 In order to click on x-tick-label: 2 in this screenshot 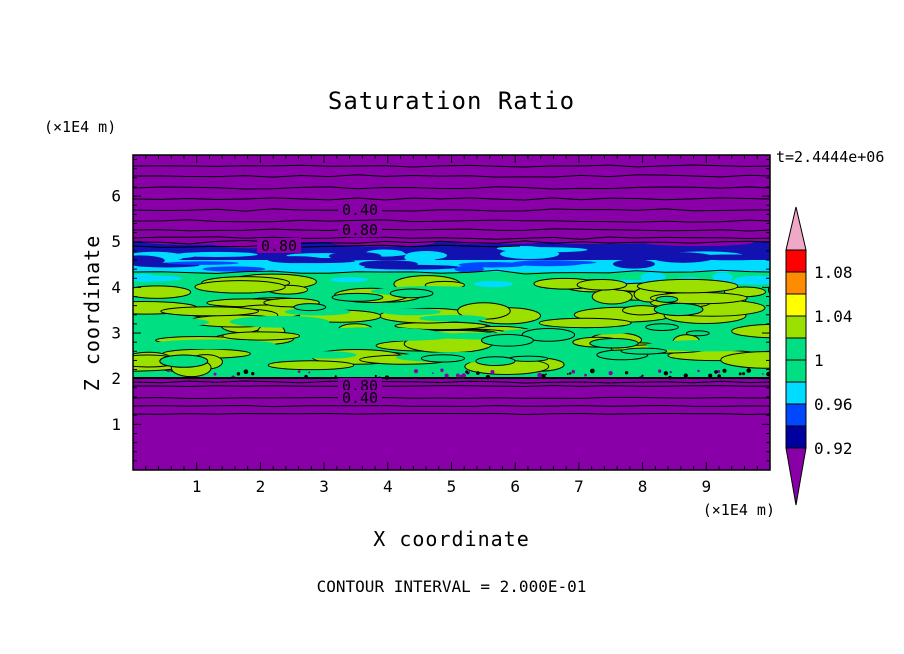, I will do `click(261, 486)`.